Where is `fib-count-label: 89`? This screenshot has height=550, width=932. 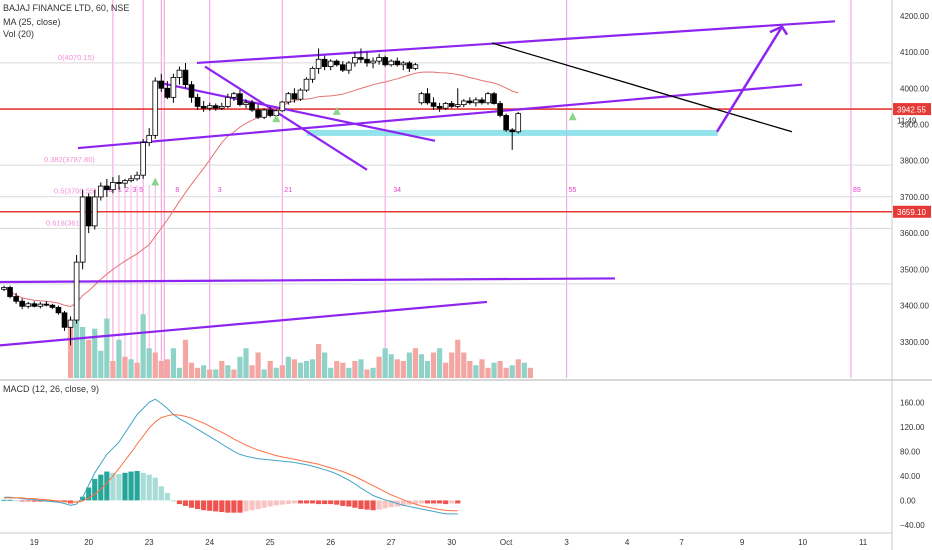
fib-count-label: 89 is located at coordinates (857, 190).